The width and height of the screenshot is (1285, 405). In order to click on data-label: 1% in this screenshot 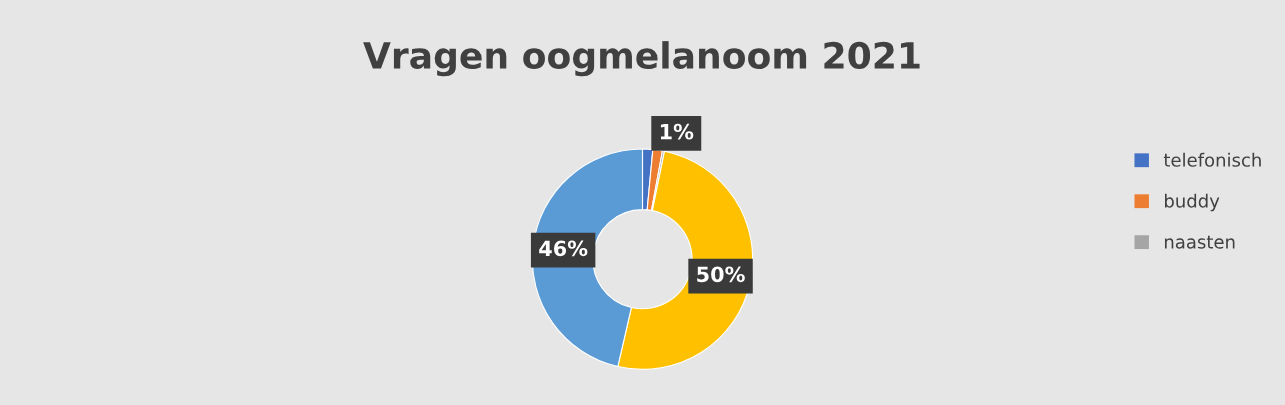, I will do `click(677, 131)`.